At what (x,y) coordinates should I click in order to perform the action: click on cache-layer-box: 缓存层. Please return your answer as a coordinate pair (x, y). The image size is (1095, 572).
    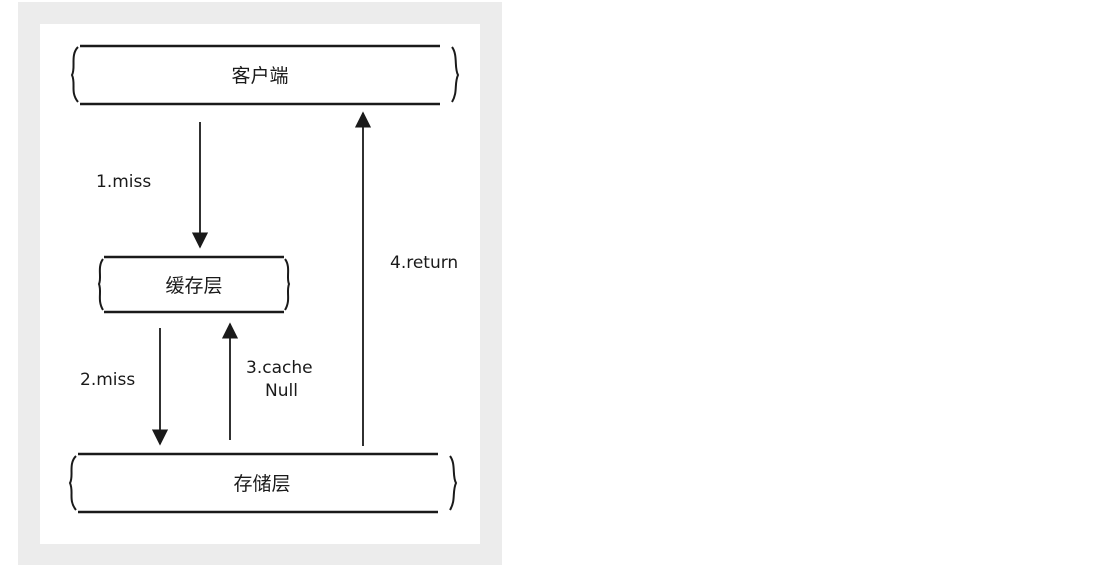
    Looking at the image, I should click on (194, 284).